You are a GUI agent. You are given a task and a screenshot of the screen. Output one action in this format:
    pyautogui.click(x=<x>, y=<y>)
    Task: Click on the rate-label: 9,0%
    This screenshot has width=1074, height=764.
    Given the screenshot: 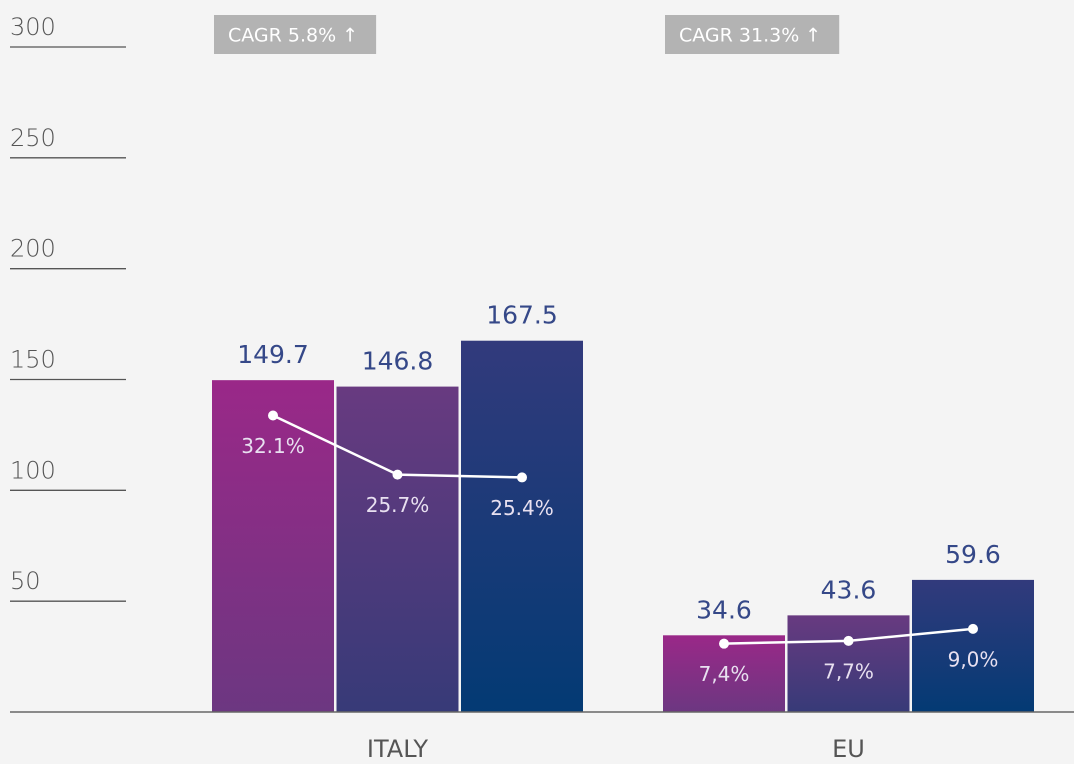 What is the action you would take?
    pyautogui.click(x=973, y=659)
    